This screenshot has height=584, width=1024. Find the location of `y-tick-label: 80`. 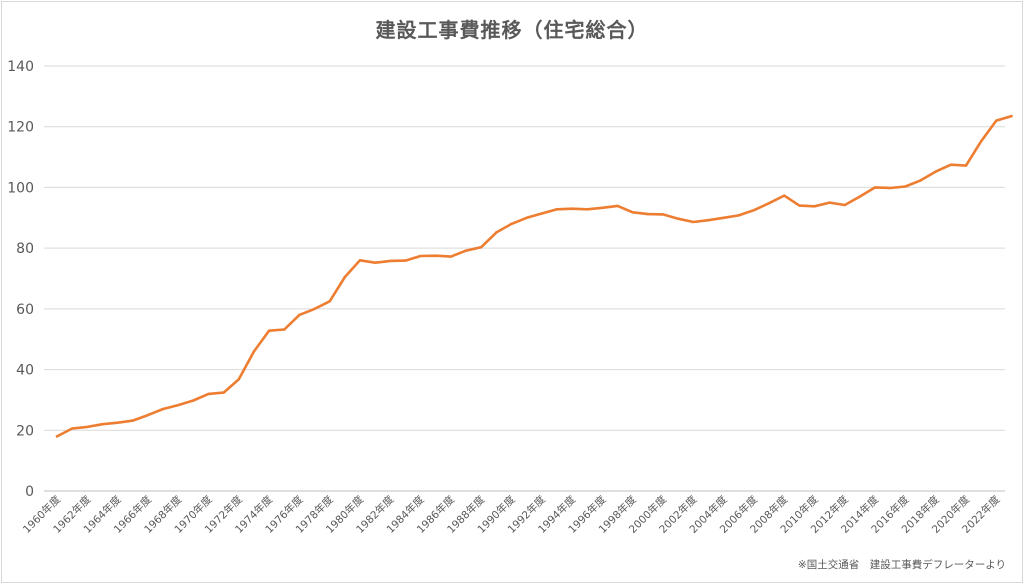

y-tick-label: 80 is located at coordinates (25, 249).